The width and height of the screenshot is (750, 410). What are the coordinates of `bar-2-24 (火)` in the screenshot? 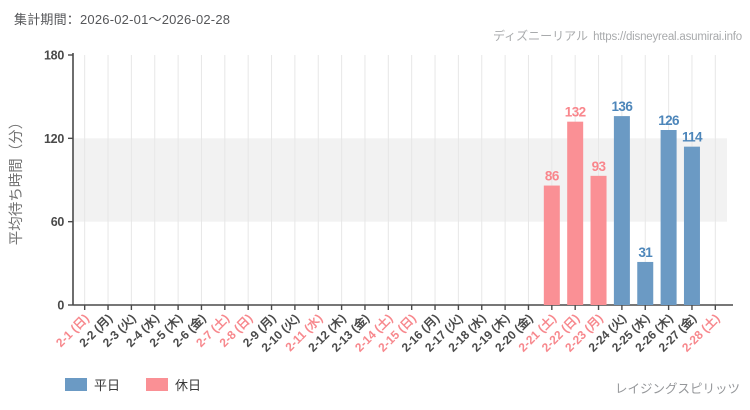 It's located at (621, 210).